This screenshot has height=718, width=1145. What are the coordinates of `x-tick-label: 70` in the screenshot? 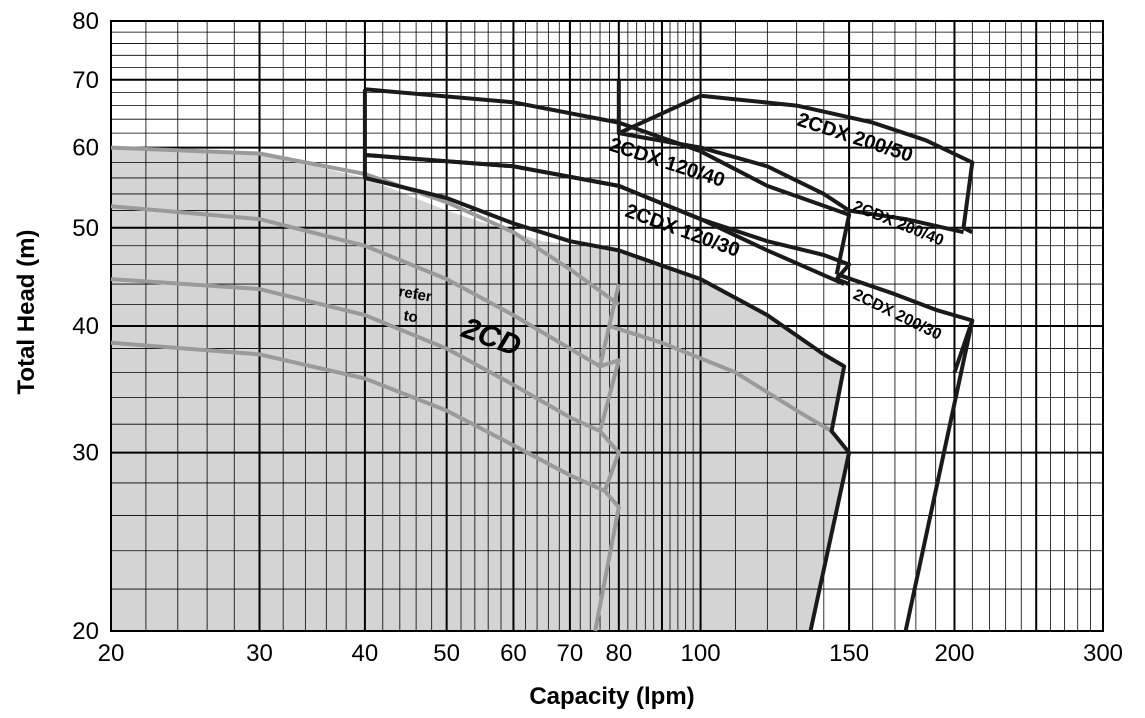 It's located at (570, 653).